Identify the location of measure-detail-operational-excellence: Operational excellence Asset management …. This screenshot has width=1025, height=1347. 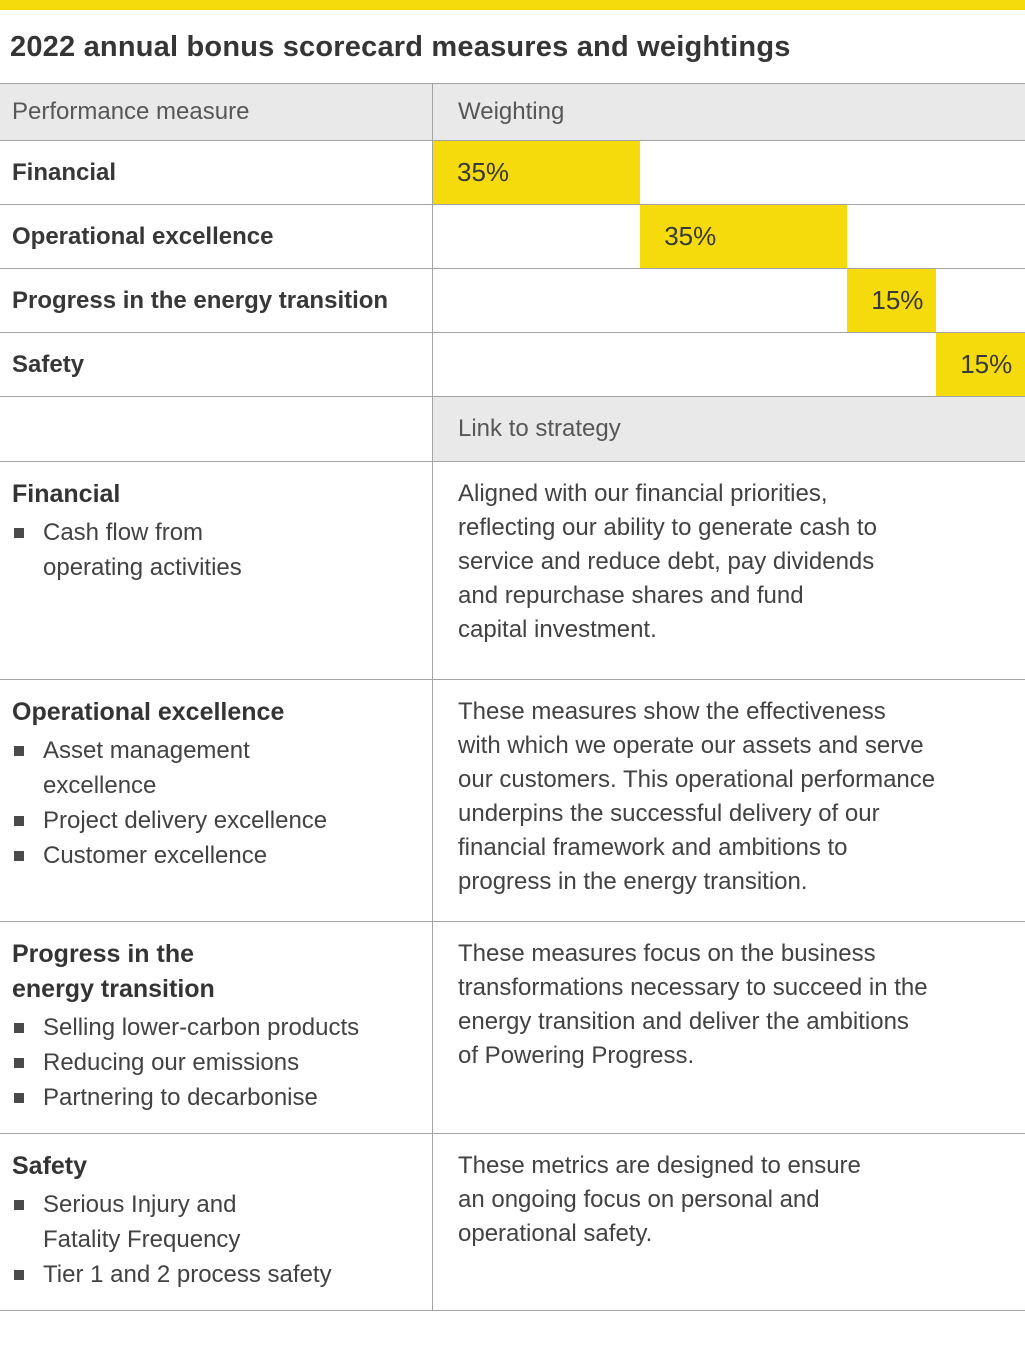
(216, 800).